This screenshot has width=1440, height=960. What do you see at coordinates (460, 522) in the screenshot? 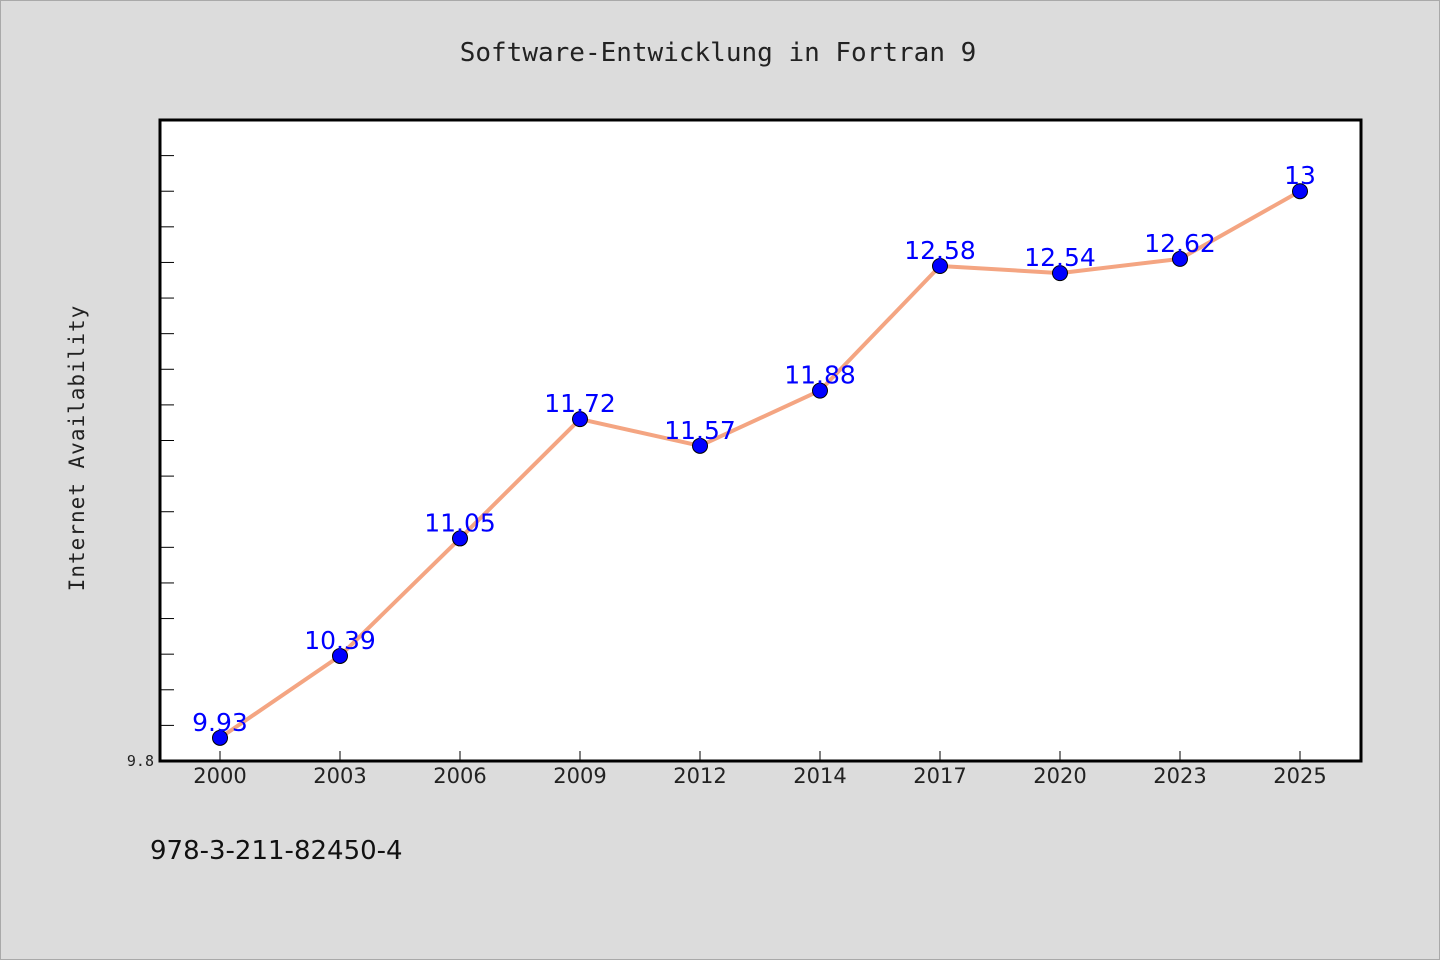
I see `data-label: 11.05` at bounding box center [460, 522].